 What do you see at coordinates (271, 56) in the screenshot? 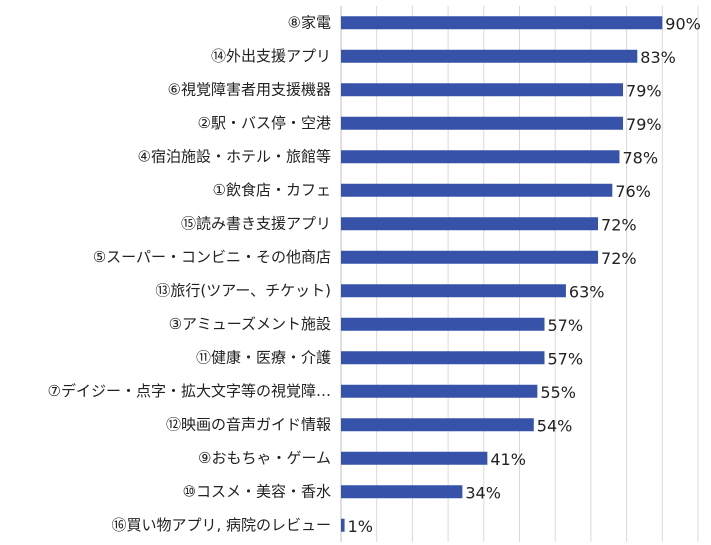
I see `category-label: ⑭外出支援アプリ` at bounding box center [271, 56].